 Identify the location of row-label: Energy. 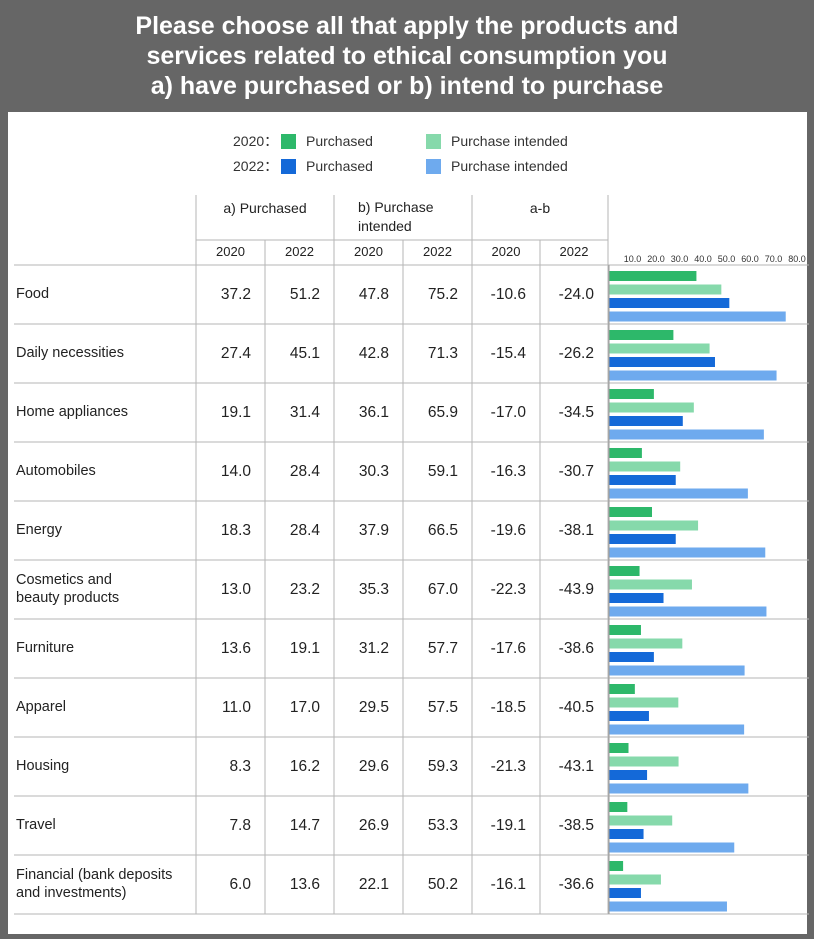
(39, 529).